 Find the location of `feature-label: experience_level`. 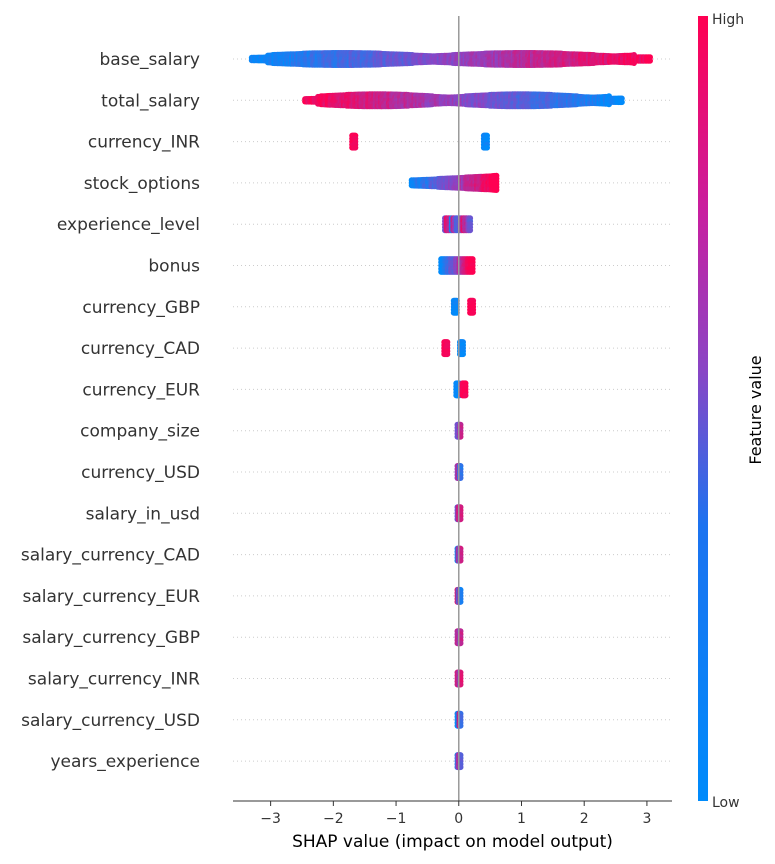

feature-label: experience_level is located at coordinates (128, 225).